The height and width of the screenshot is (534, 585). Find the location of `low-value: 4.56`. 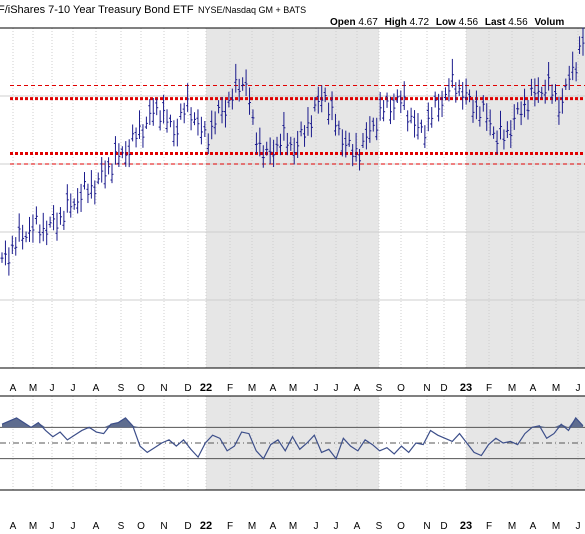

low-value: 4.56 is located at coordinates (469, 22).